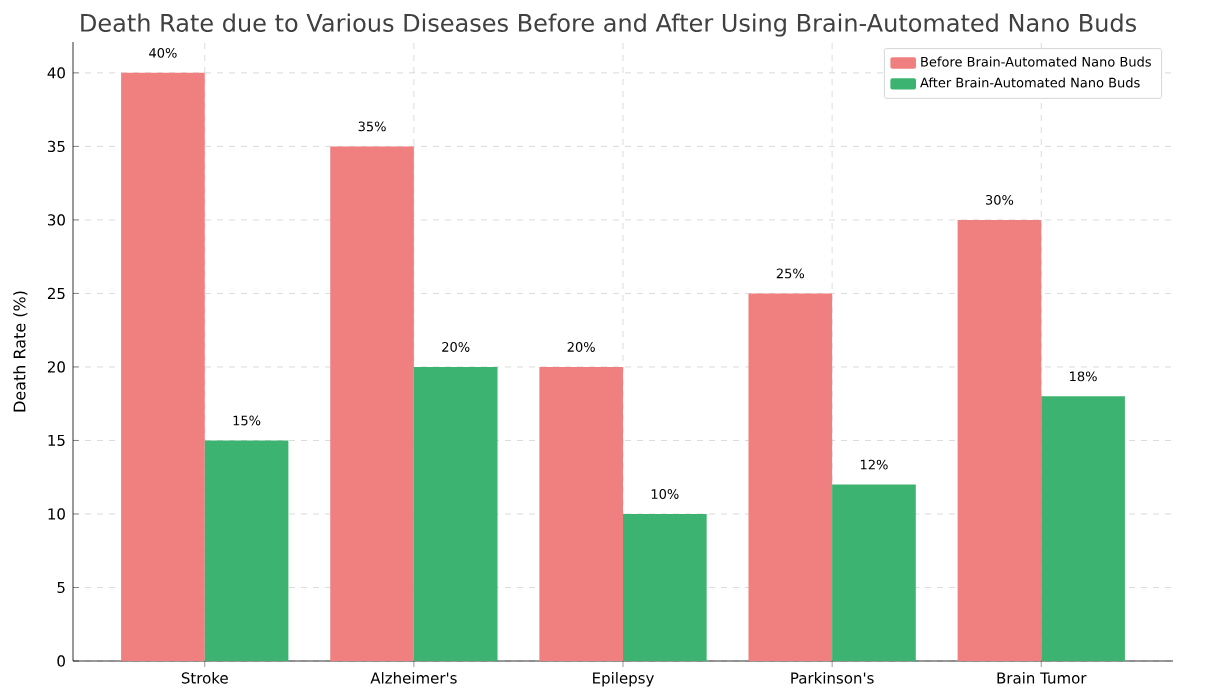 The width and height of the screenshot is (1215, 692). I want to click on y-tick-label: 10, so click(56, 514).